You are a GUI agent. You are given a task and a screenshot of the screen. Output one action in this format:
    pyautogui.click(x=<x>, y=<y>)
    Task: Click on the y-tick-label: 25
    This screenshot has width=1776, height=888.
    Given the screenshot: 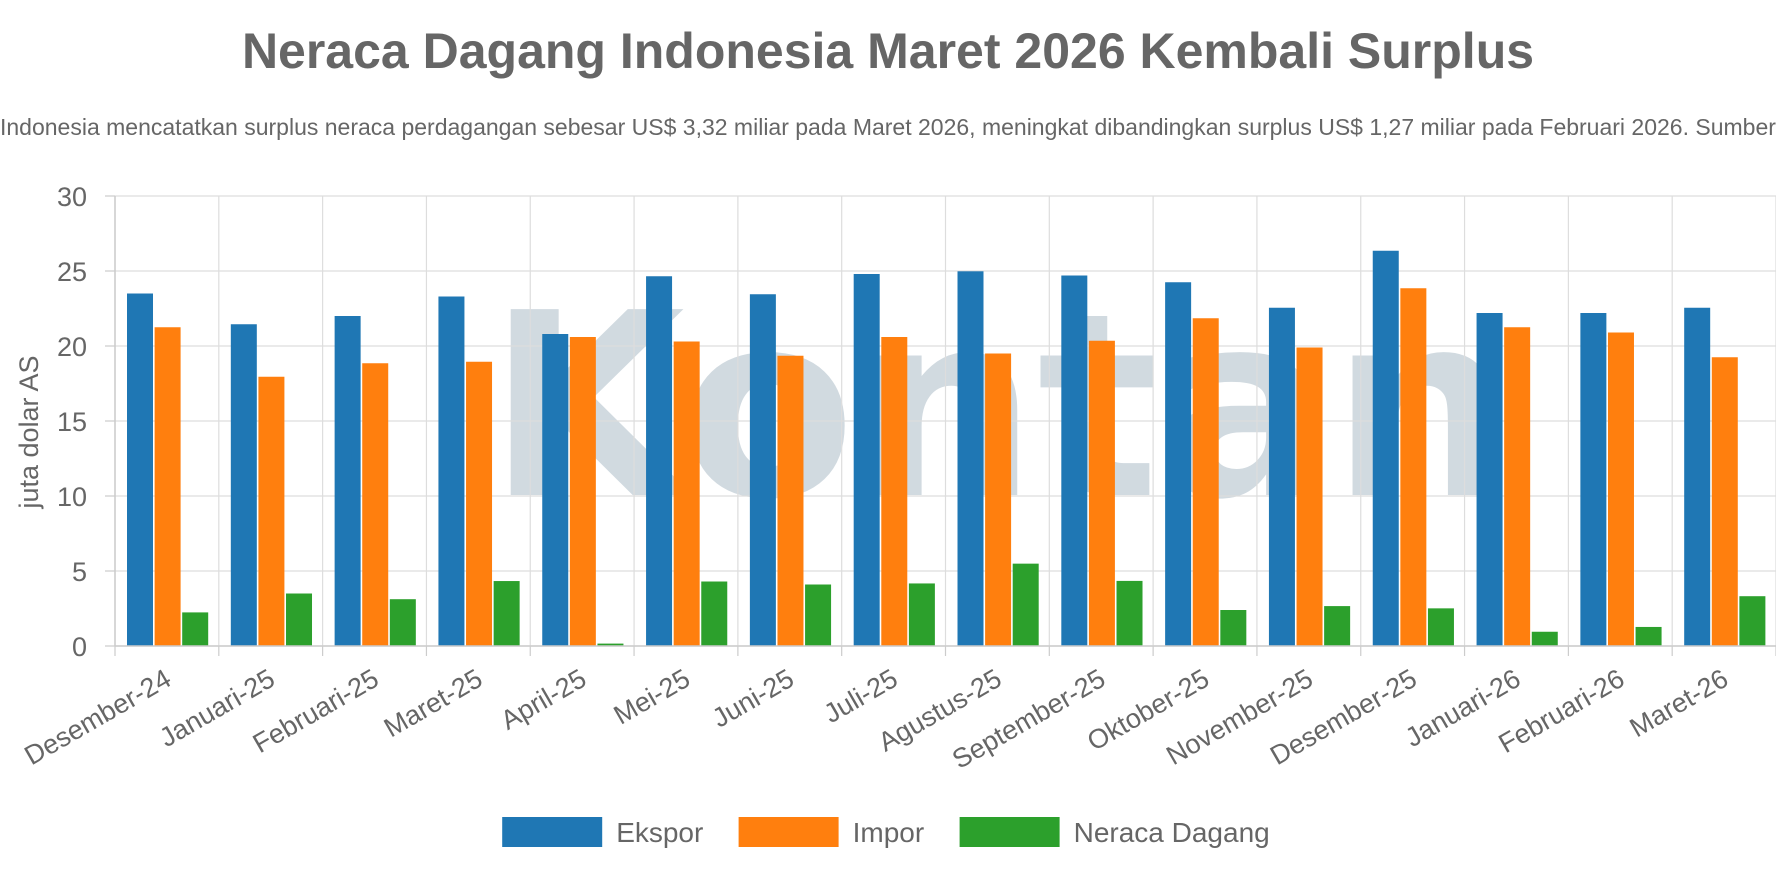 What is the action you would take?
    pyautogui.click(x=72, y=272)
    